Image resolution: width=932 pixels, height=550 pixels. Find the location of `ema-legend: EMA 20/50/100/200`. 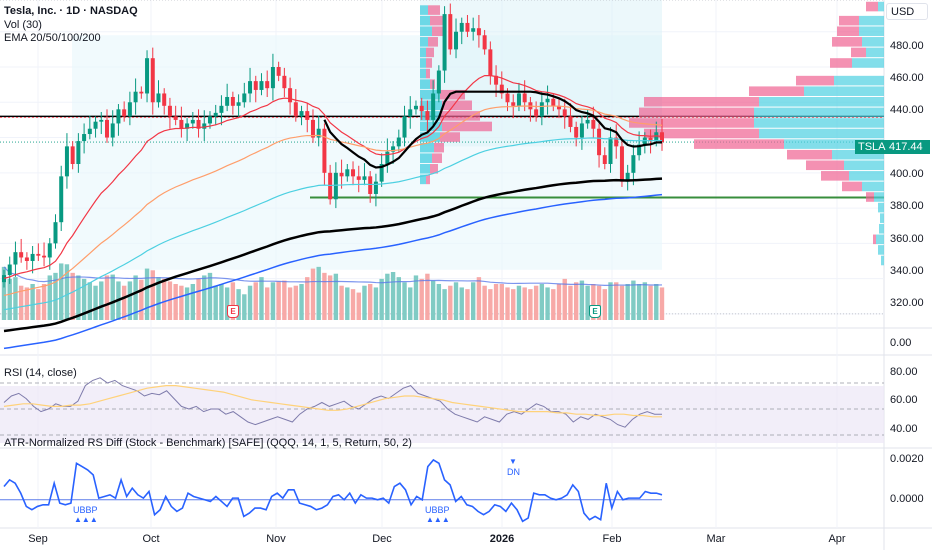

ema-legend: EMA 20/50/100/200 is located at coordinates (52, 38).